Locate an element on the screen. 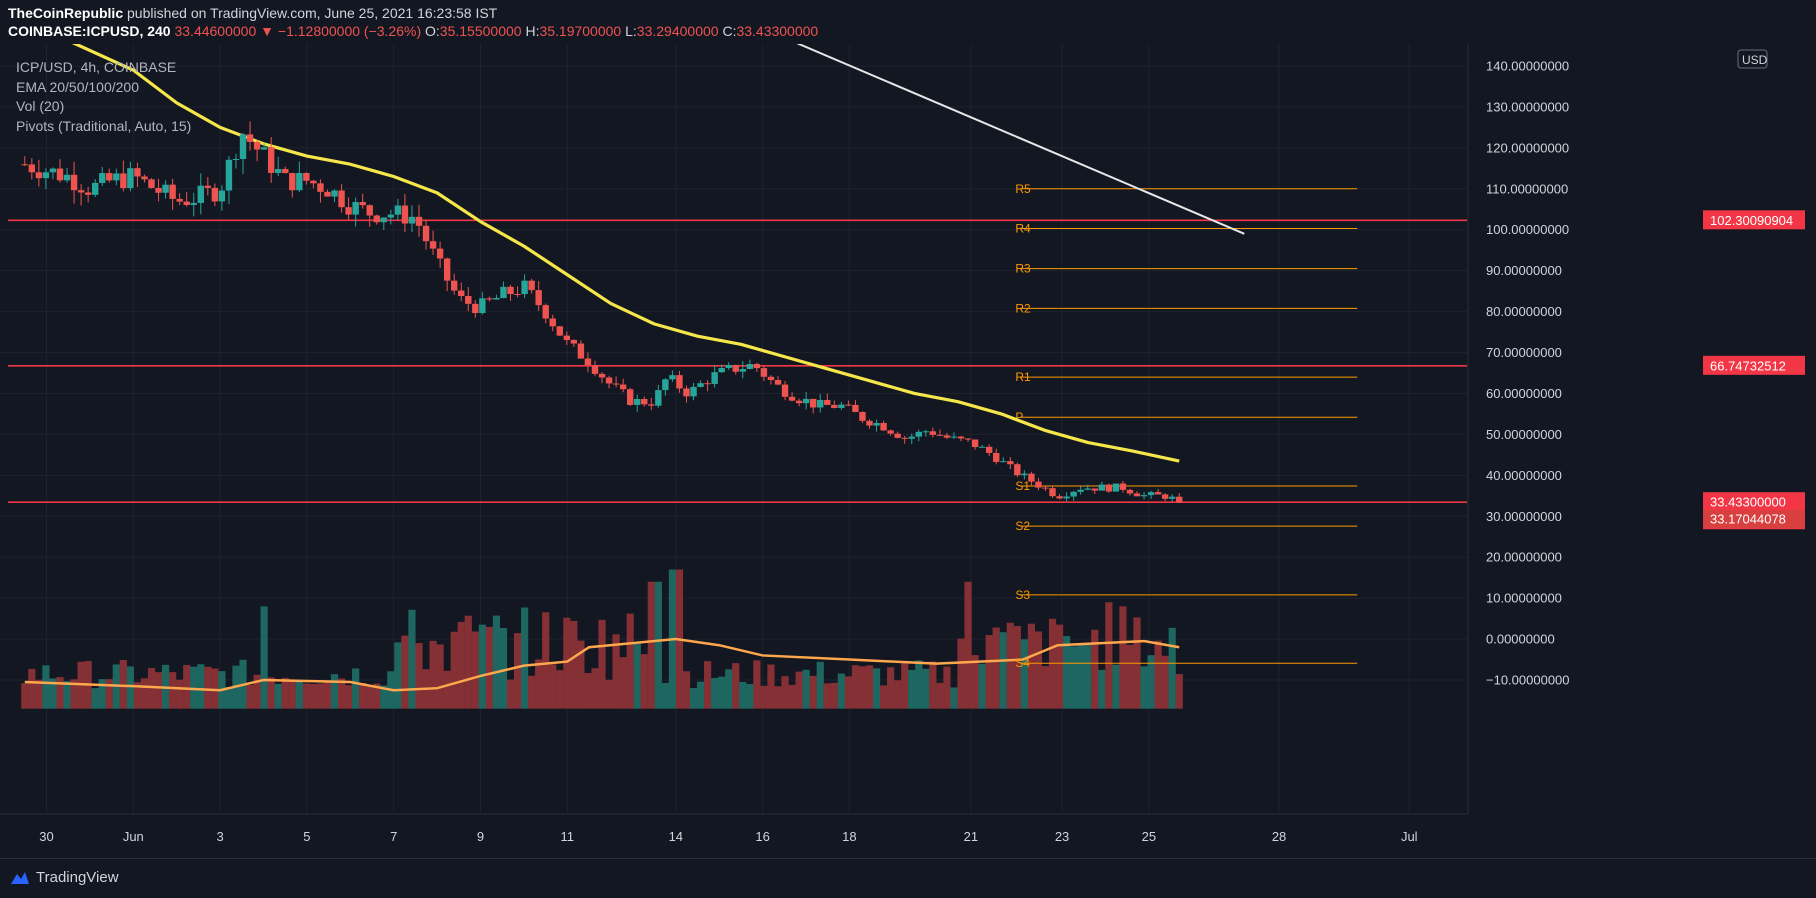 This screenshot has height=898, width=1816. pivot-label: R4 is located at coordinates (1023, 229).